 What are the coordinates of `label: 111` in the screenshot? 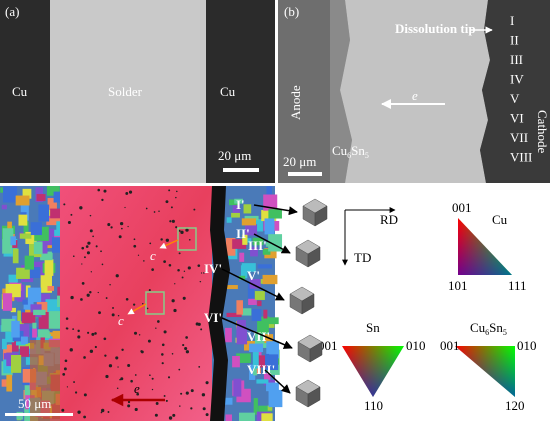 It's located at (517, 285).